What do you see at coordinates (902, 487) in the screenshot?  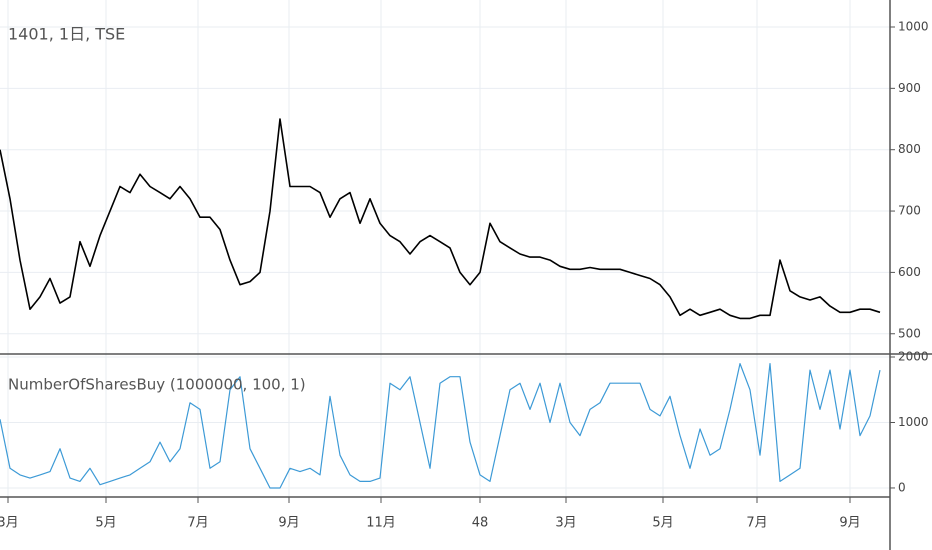 I see `y-tick-label: 0` at bounding box center [902, 487].